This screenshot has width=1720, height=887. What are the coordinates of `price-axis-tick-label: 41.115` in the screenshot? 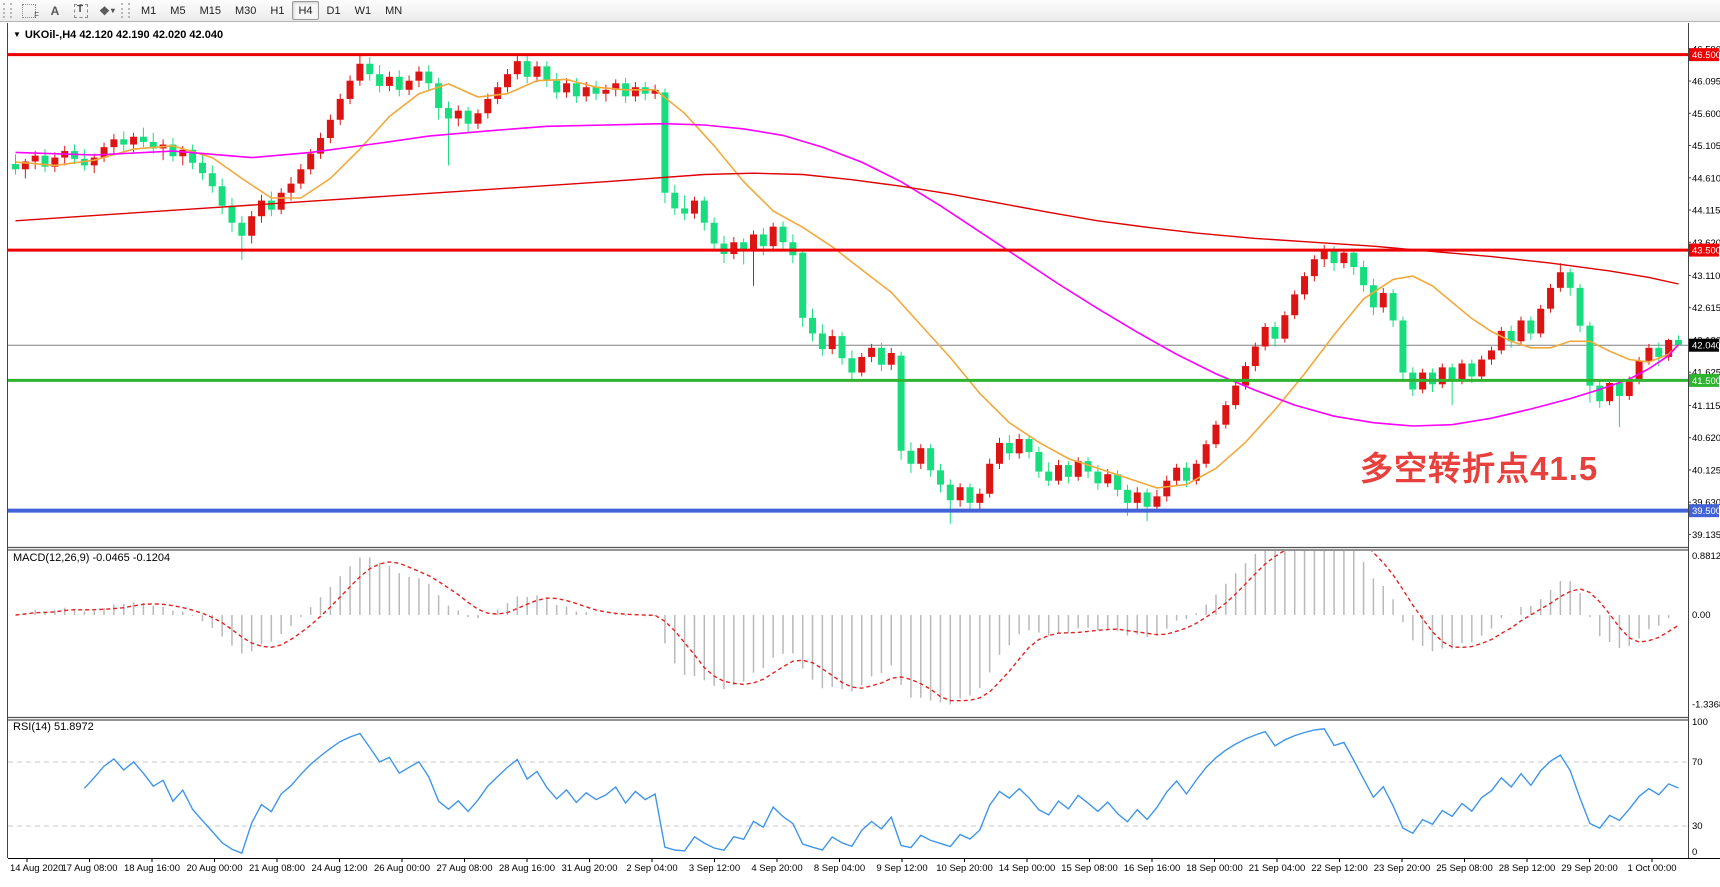 It's located at (1706, 406).